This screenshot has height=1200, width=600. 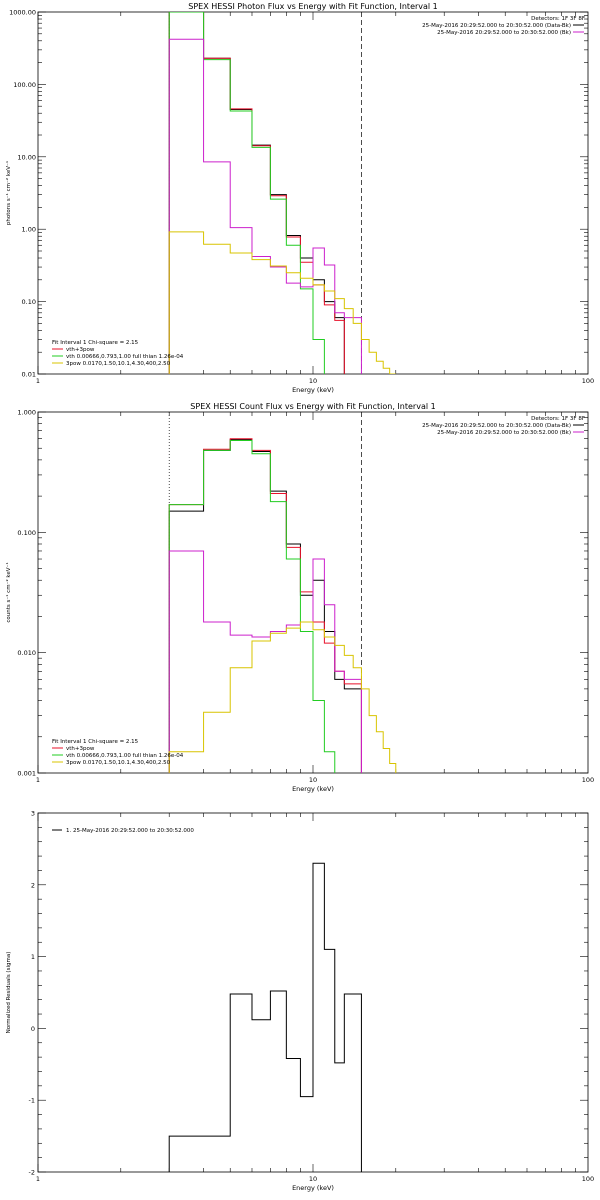 I want to click on y-tick-label: 0.010, so click(x=26, y=653).